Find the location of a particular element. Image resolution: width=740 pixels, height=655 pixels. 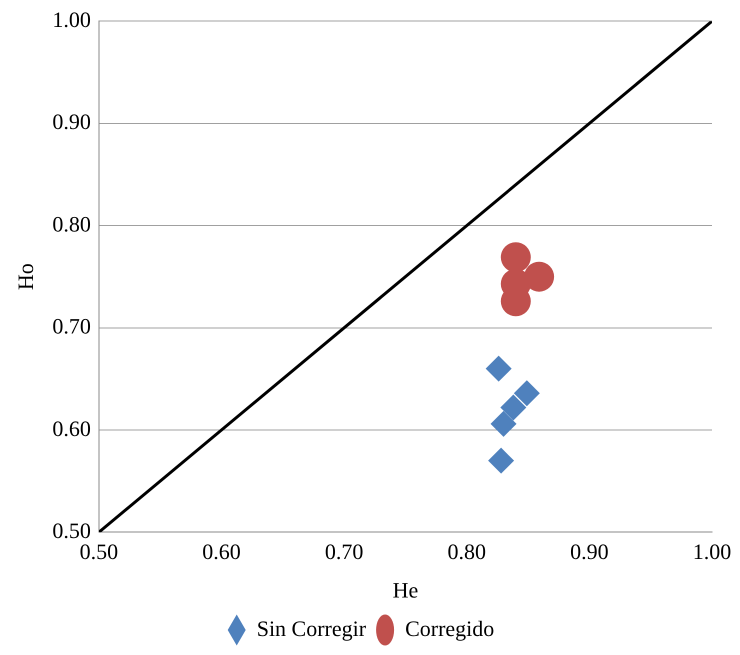

x-tick-label: 0.80 is located at coordinates (467, 551).